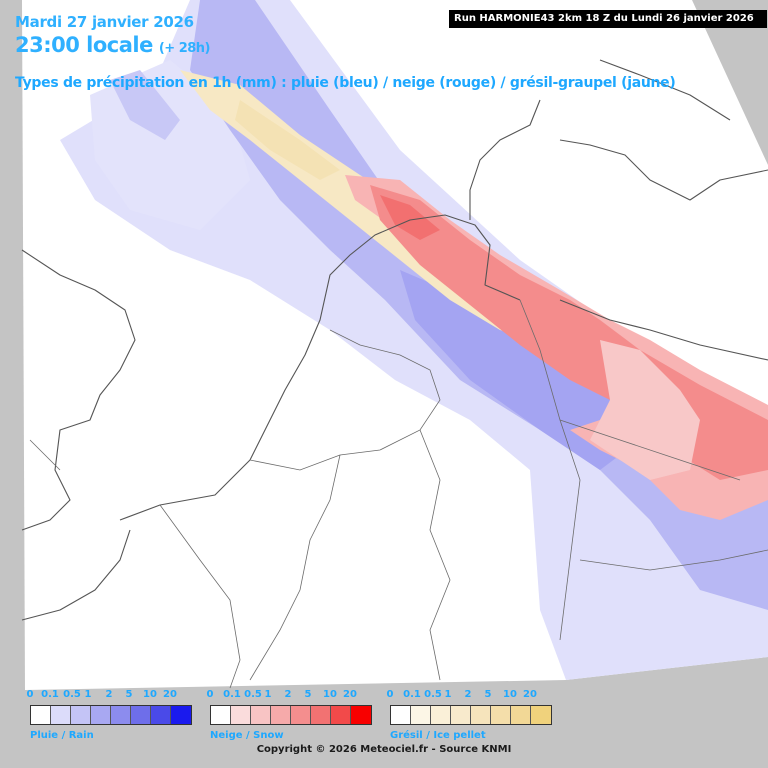  I want to click on legend-rain-swatches, so click(111, 715).